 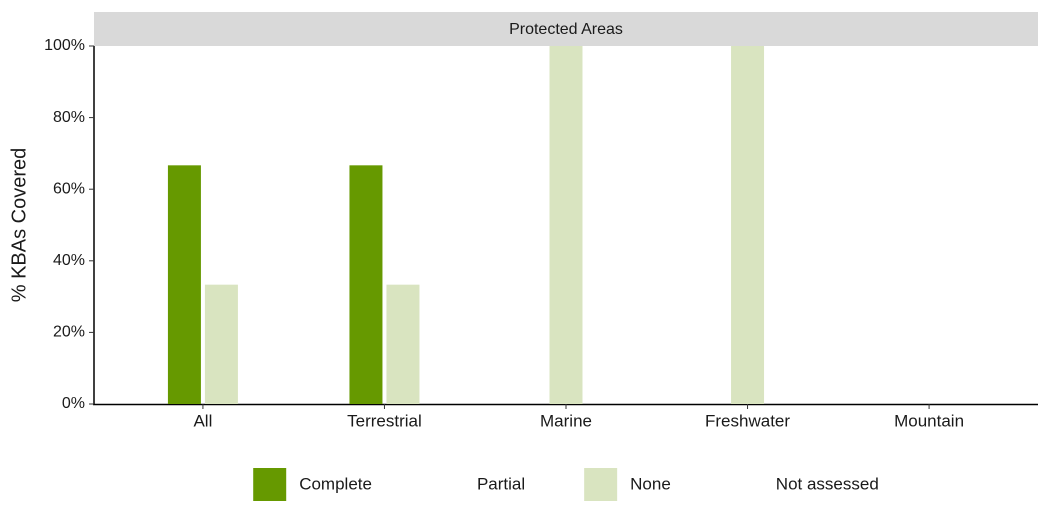 I want to click on facet-label: Protected Areas, so click(x=566, y=29).